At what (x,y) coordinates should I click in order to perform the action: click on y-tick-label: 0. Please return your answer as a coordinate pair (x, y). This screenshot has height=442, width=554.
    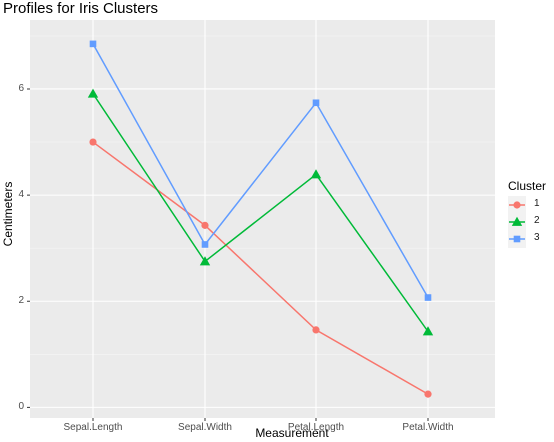
    Looking at the image, I should click on (21, 407).